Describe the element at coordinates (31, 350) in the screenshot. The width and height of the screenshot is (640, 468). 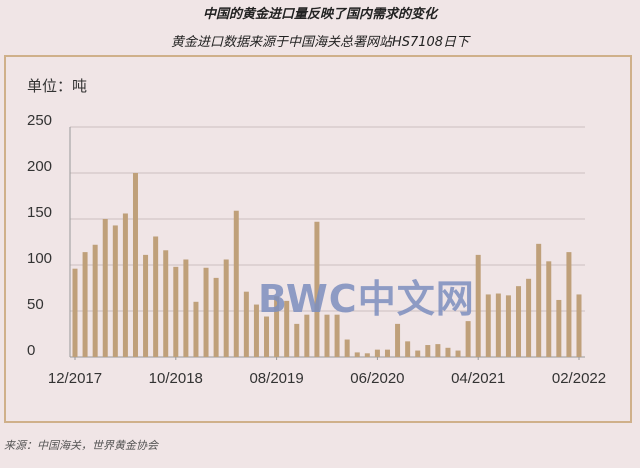
I see `y-tick-label: 0` at that location.